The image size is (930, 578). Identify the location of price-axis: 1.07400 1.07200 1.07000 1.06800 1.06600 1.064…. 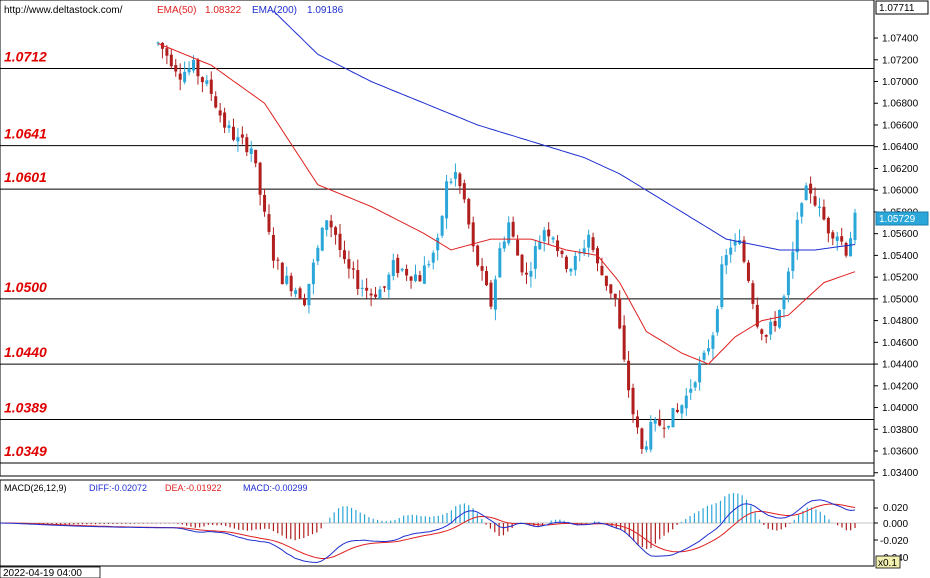
(896, 256).